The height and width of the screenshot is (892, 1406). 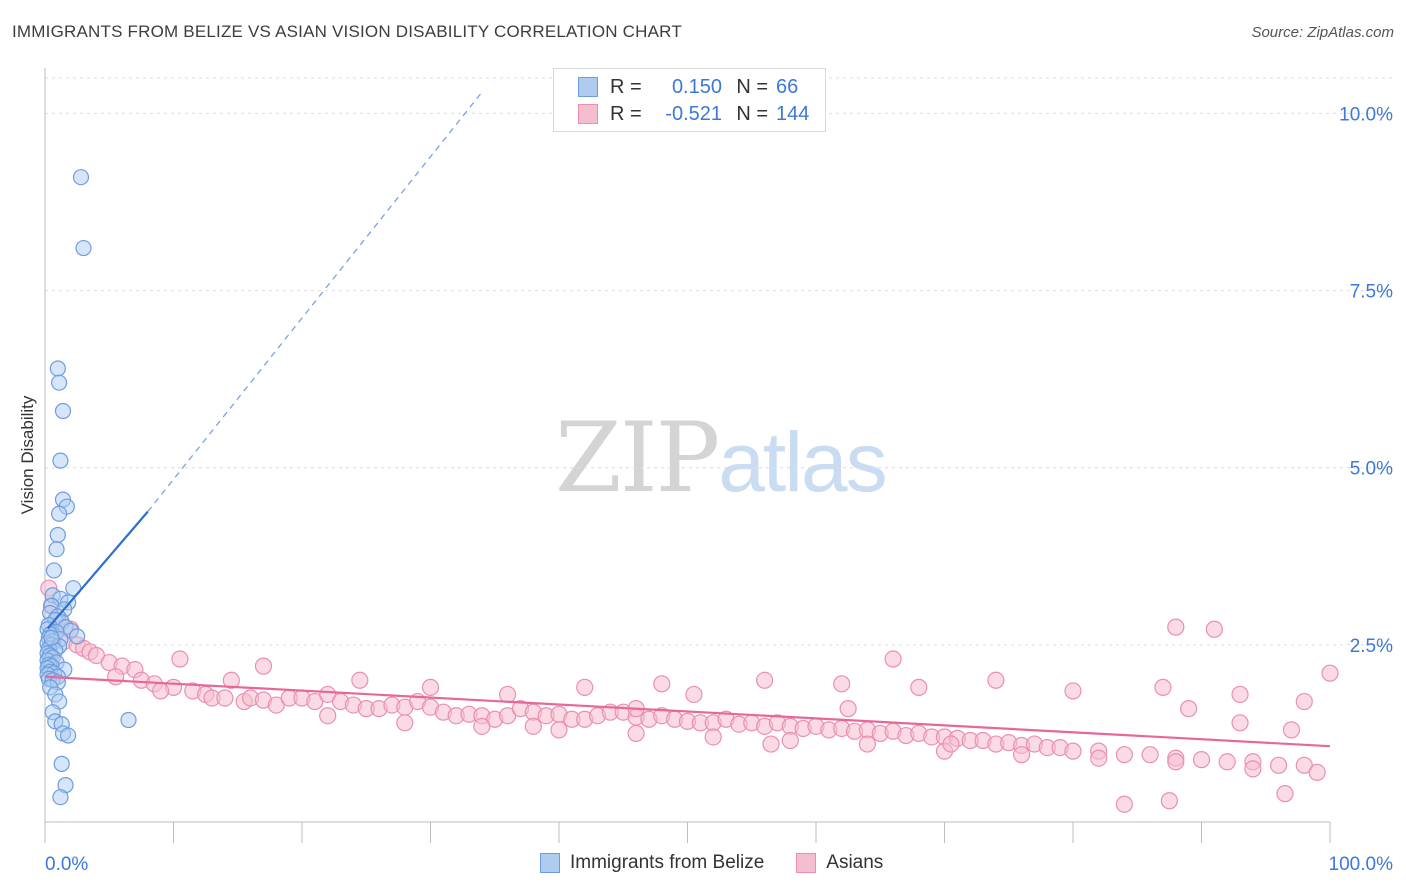 I want to click on legend-row-asians: R = -0.521 N = 144, so click(x=693, y=114).